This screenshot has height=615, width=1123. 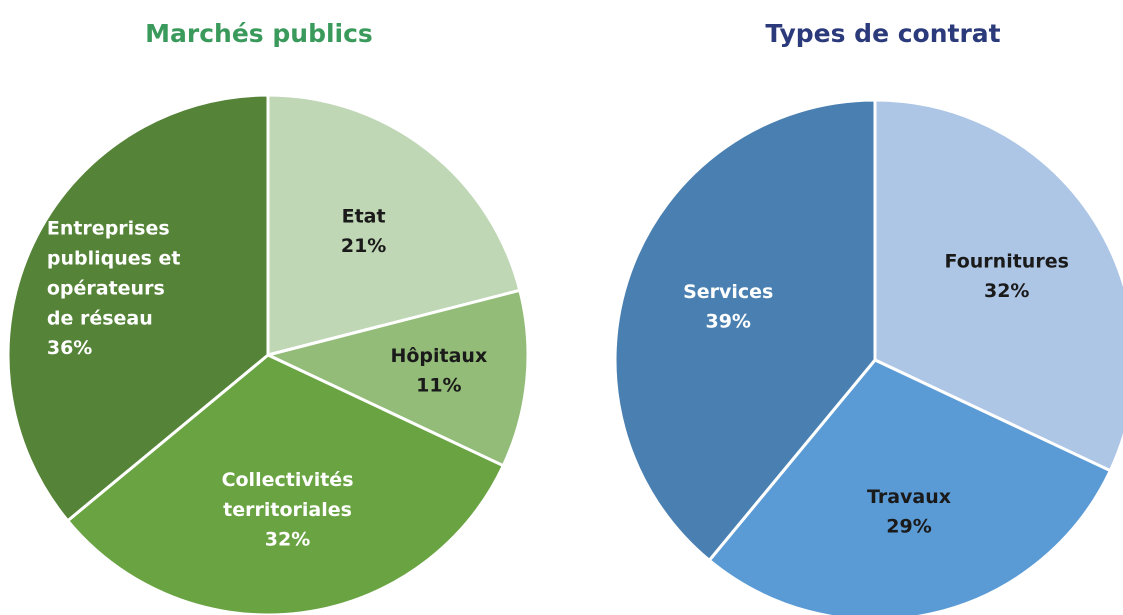 I want to click on value-label: 11%, so click(x=438, y=386).